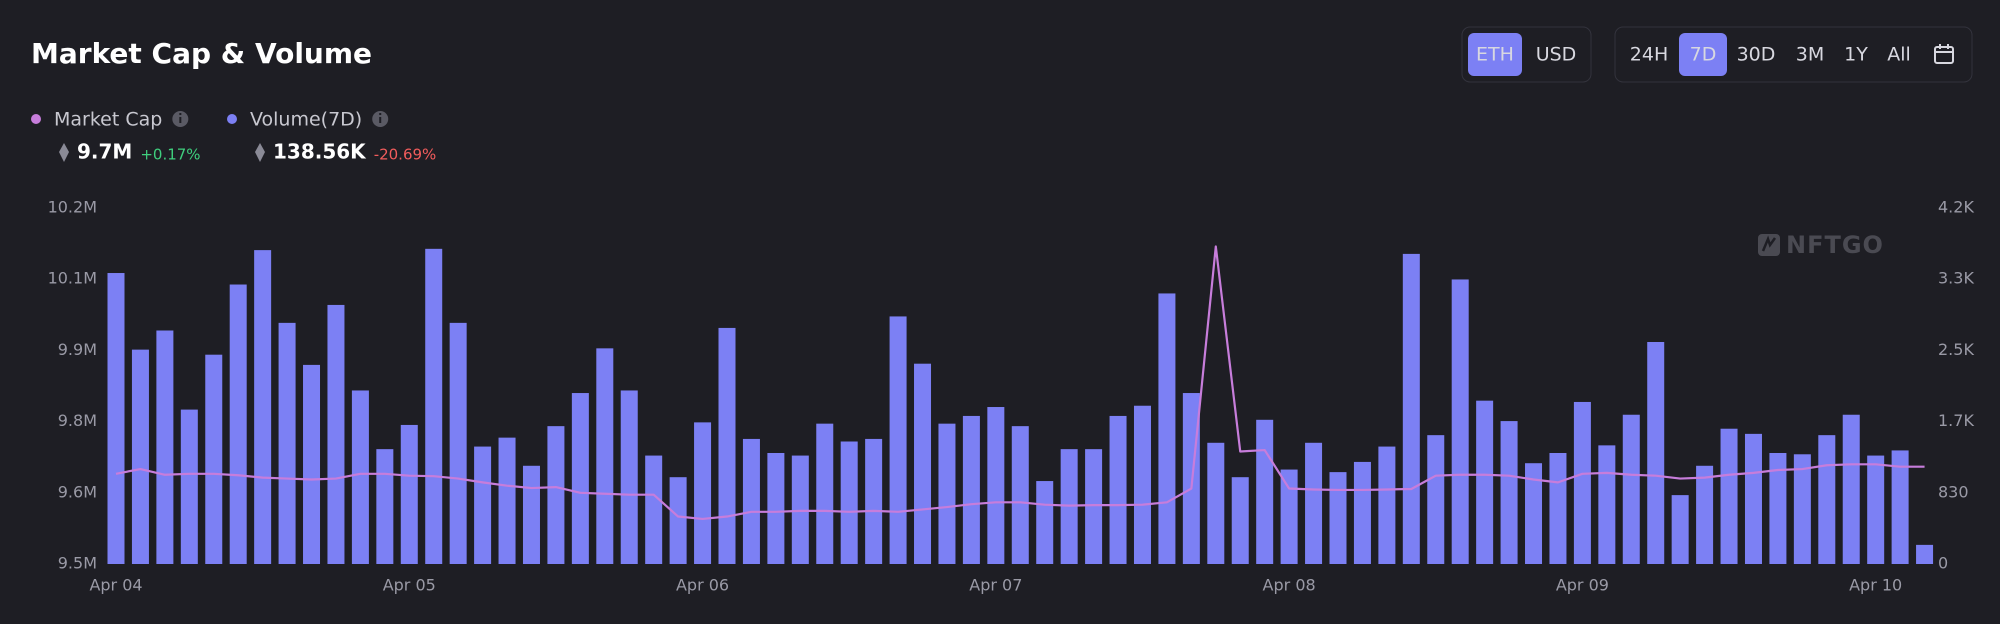  What do you see at coordinates (1943, 563) in the screenshot?
I see `y2-tick-label: 0` at bounding box center [1943, 563].